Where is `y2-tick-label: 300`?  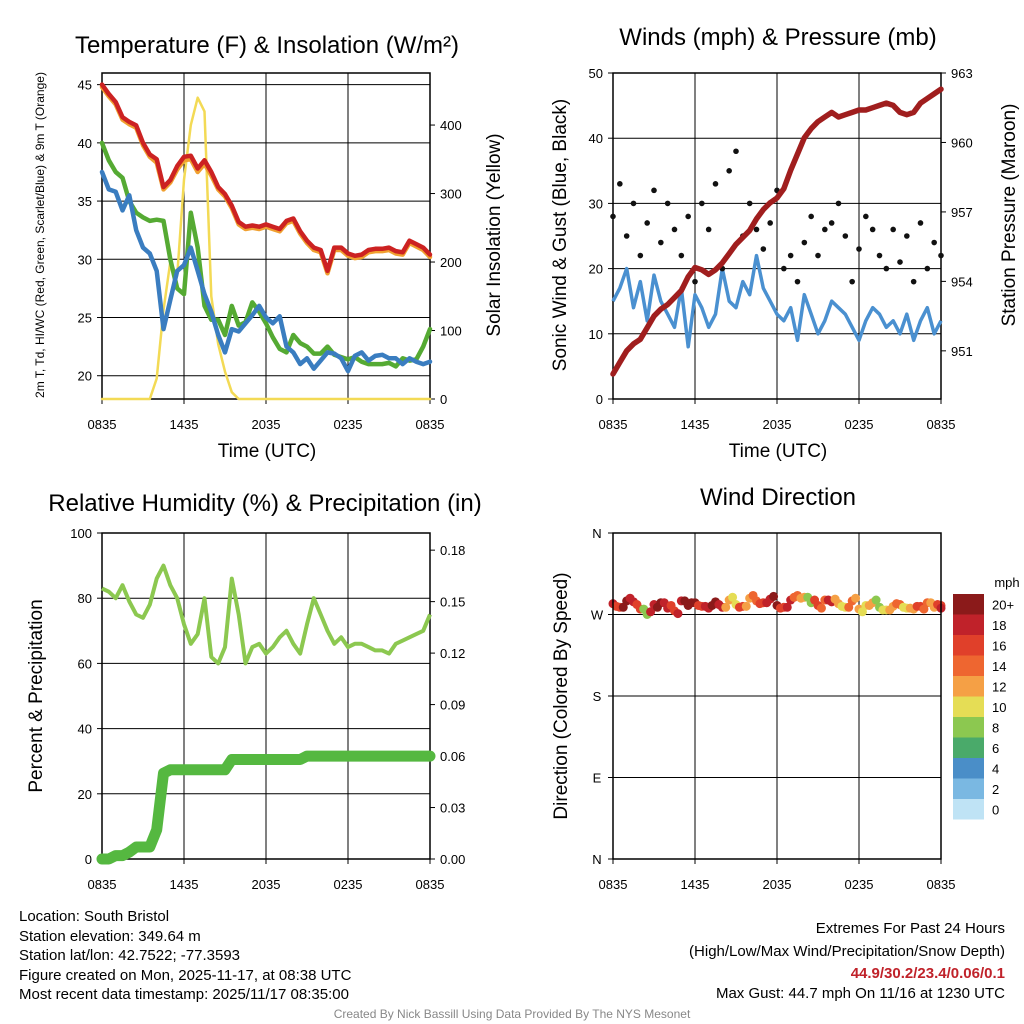 y2-tick-label: 300 is located at coordinates (451, 194).